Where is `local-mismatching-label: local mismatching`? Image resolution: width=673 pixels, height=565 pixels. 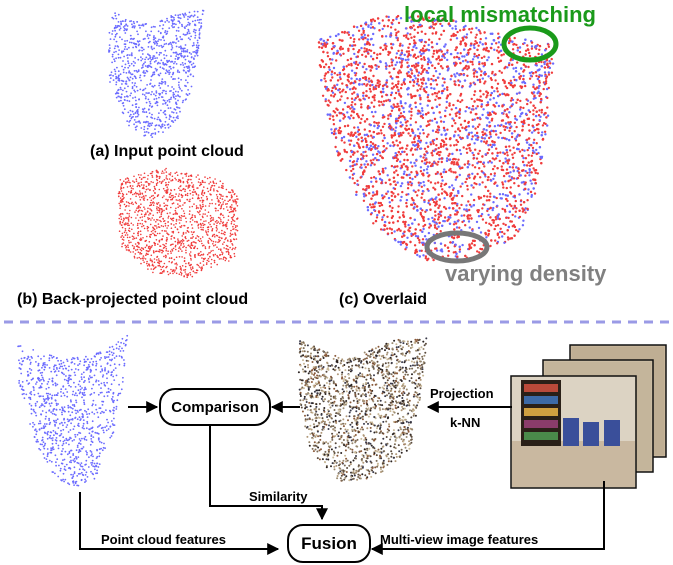
local-mismatching-label: local mismatching is located at coordinates (500, 14).